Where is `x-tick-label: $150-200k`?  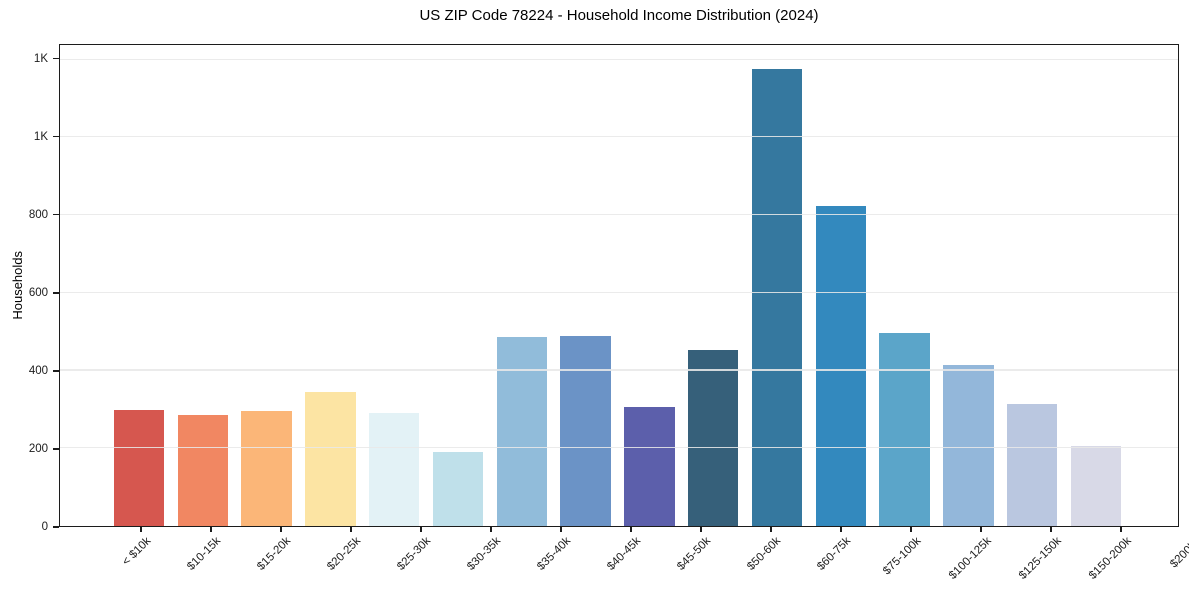
x-tick-label: $150-200k is located at coordinates (1110, 558).